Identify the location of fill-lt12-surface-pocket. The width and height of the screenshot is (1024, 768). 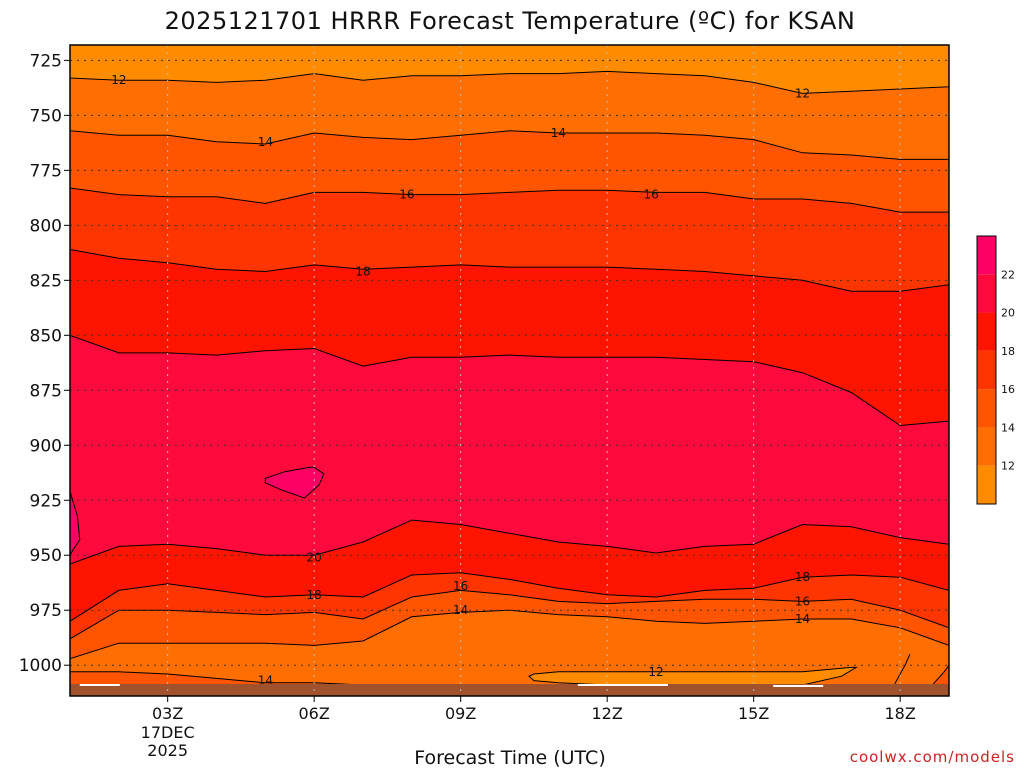
(693, 677).